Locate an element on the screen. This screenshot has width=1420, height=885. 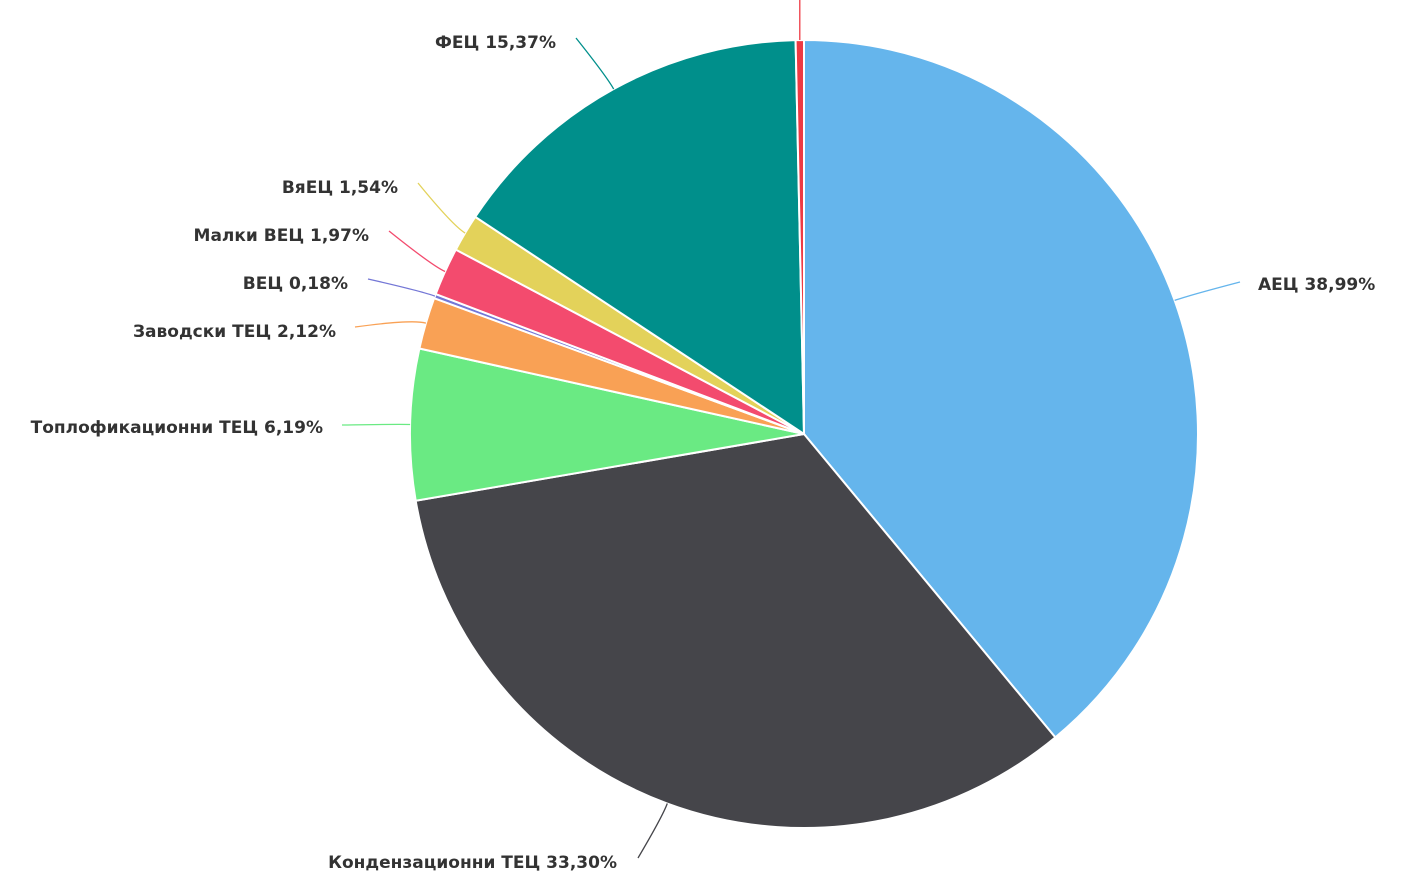
data-label-zavodski-tets: Заводски ТЕЦ 2,12% is located at coordinates (234, 332).